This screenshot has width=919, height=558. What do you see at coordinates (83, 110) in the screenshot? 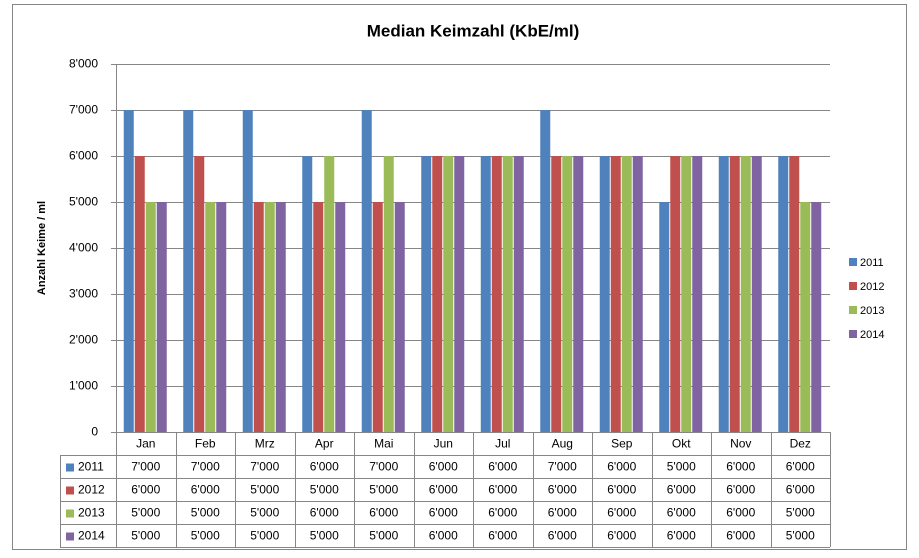
I see `y-tick-label: 7'000` at bounding box center [83, 110].